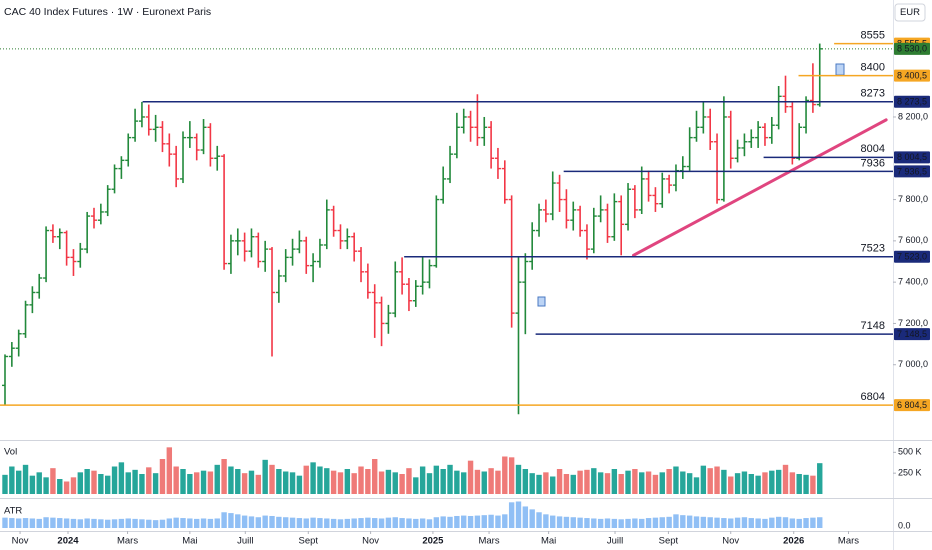 This screenshot has width=932, height=550. I want to click on pane-label: ATR, so click(13, 511).